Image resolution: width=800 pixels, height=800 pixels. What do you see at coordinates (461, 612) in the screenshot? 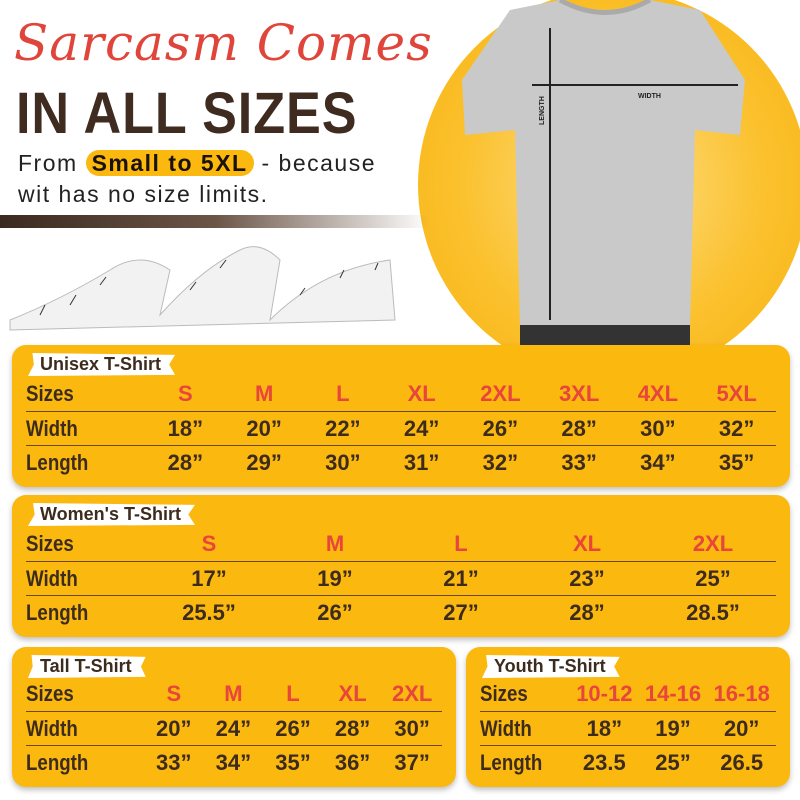
I see `table-cell: 27”` at bounding box center [461, 612].